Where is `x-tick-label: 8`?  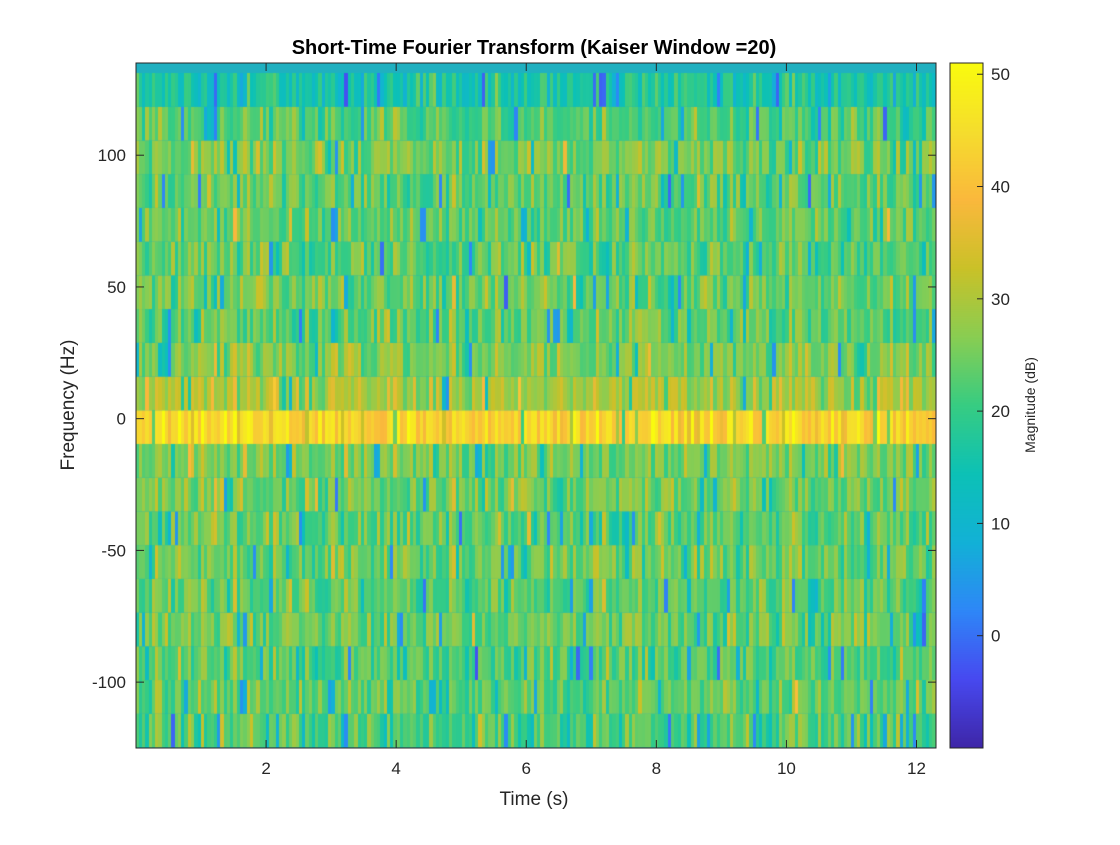 x-tick-label: 8 is located at coordinates (656, 768).